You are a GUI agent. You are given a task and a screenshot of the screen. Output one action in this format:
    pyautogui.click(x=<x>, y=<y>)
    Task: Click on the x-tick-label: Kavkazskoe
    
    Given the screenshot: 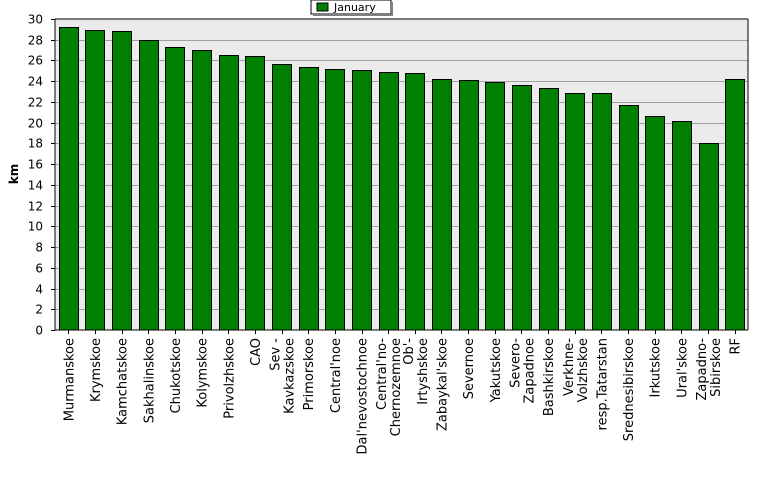 What is the action you would take?
    pyautogui.click(x=290, y=376)
    